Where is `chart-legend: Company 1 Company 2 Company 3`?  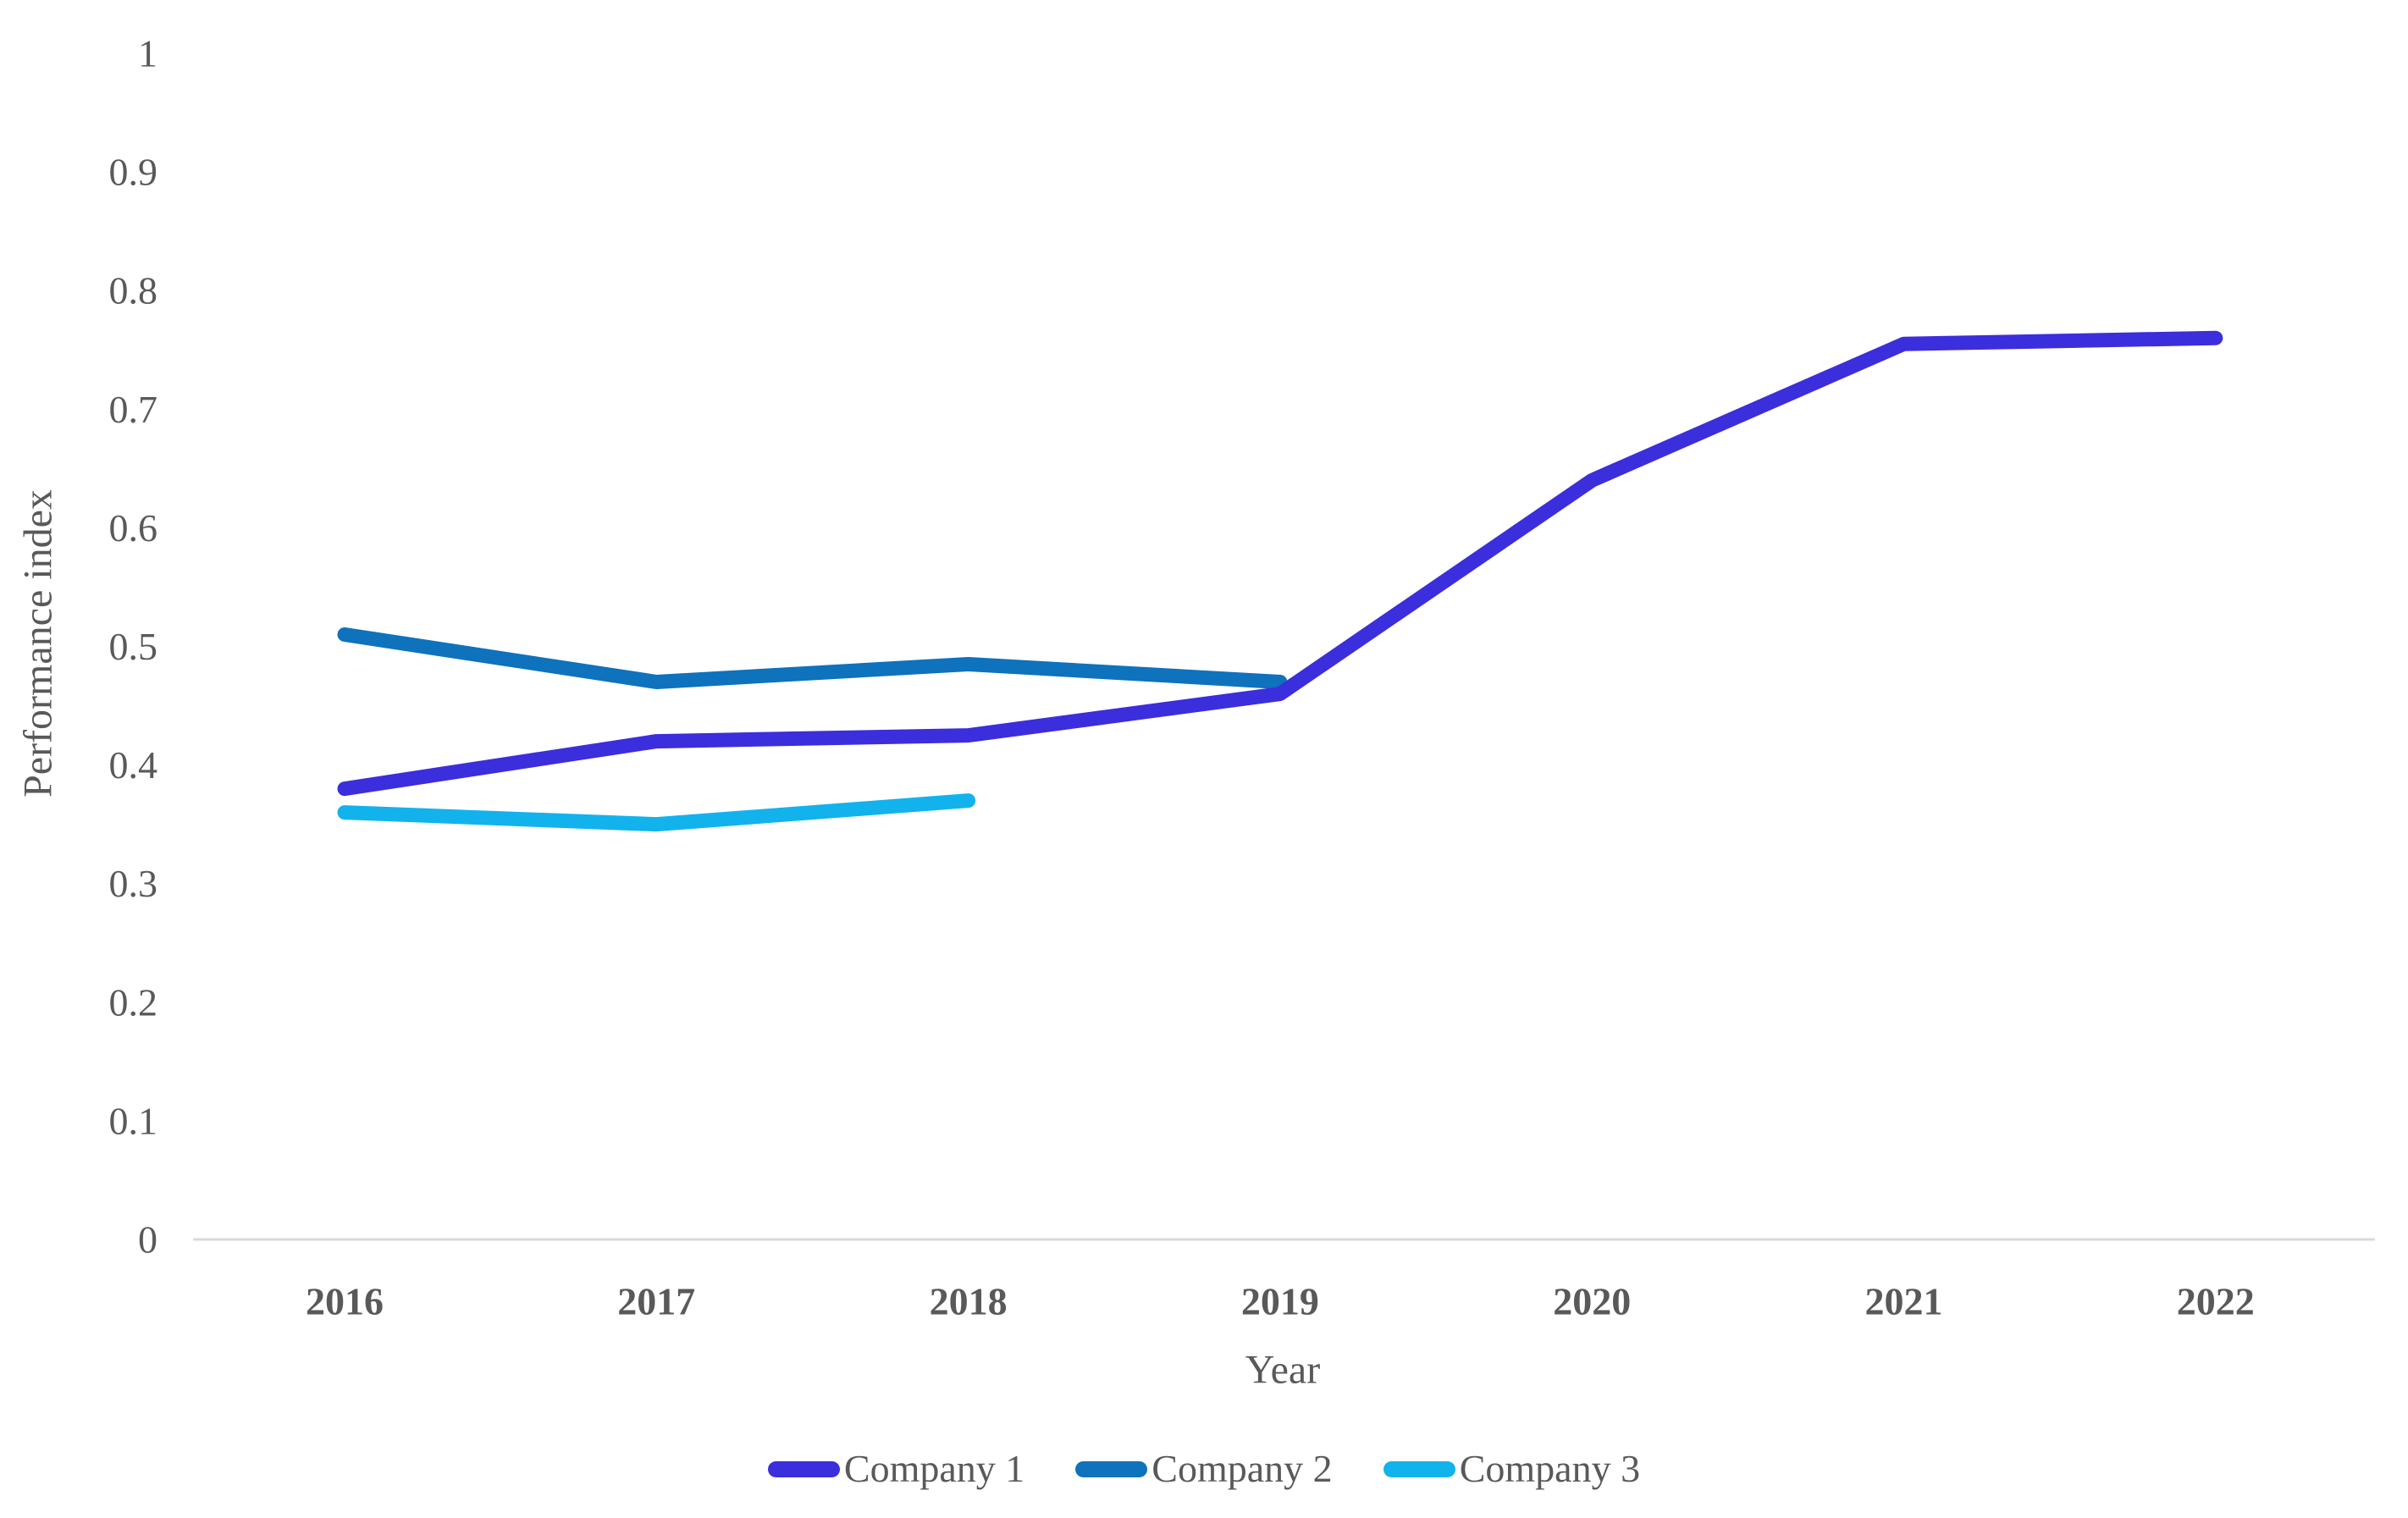
chart-legend: Company 1 Company 2 Company 3 is located at coordinates (1204, 1469).